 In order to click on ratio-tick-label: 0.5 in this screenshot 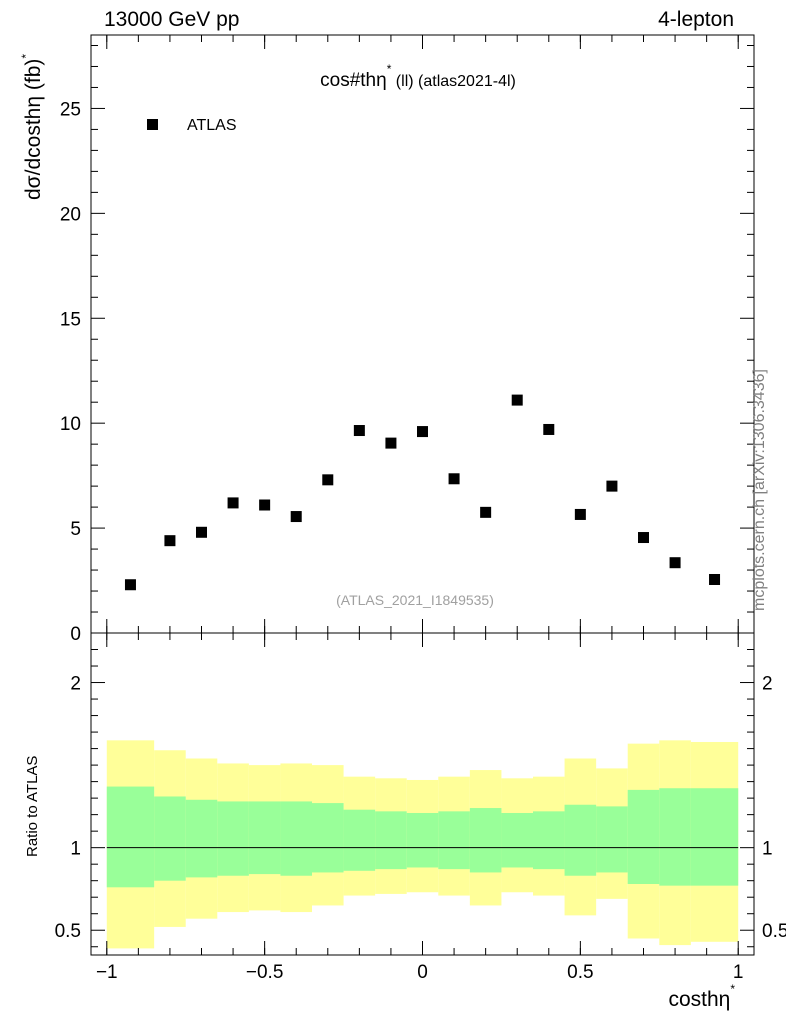, I will do `click(68, 931)`.